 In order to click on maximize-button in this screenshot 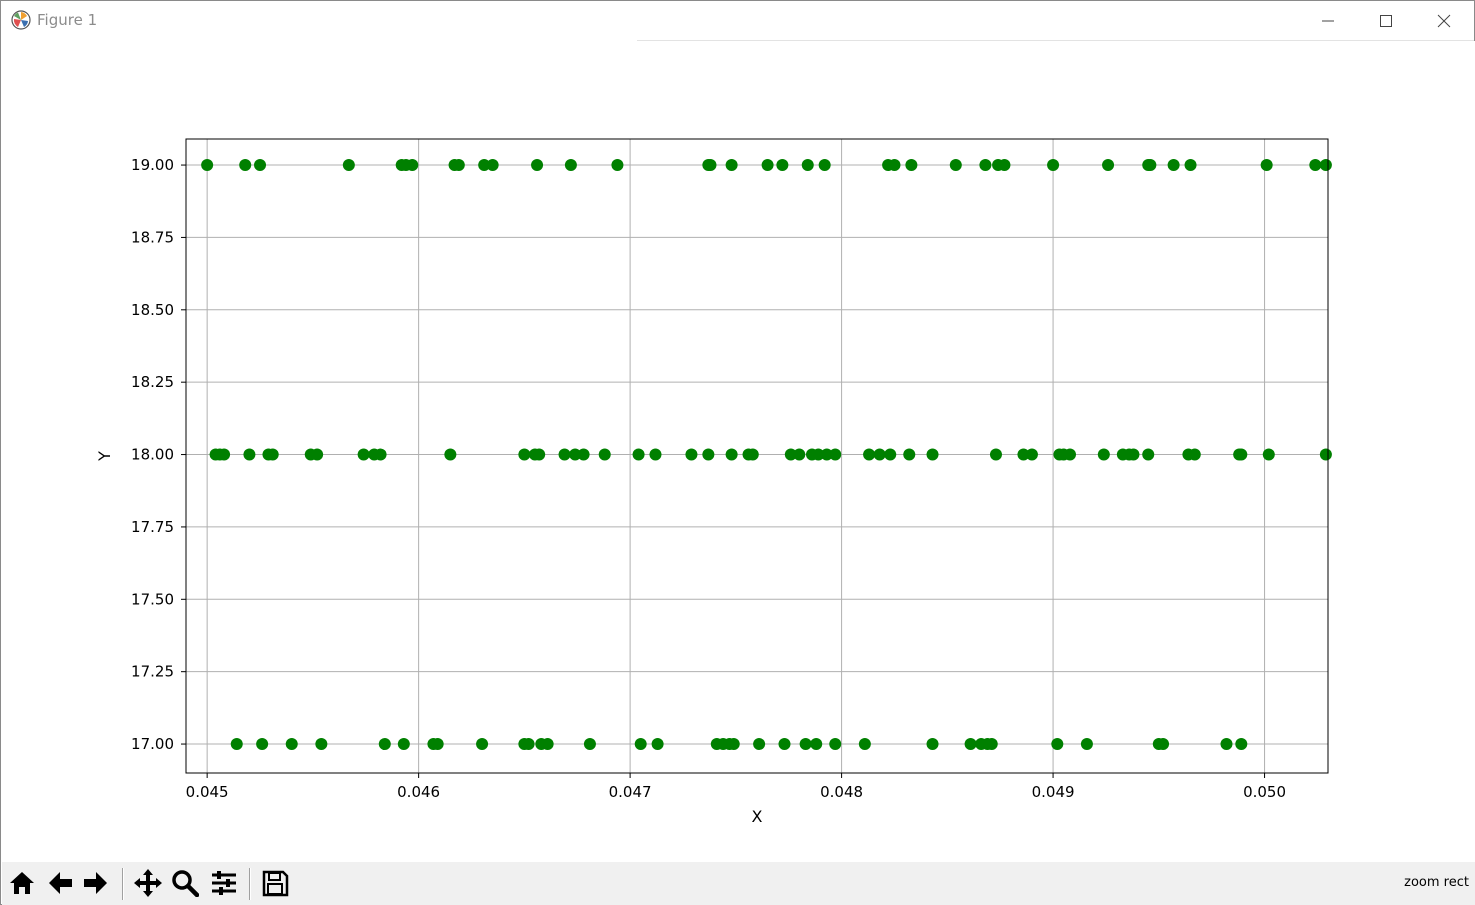, I will do `click(1386, 20)`.